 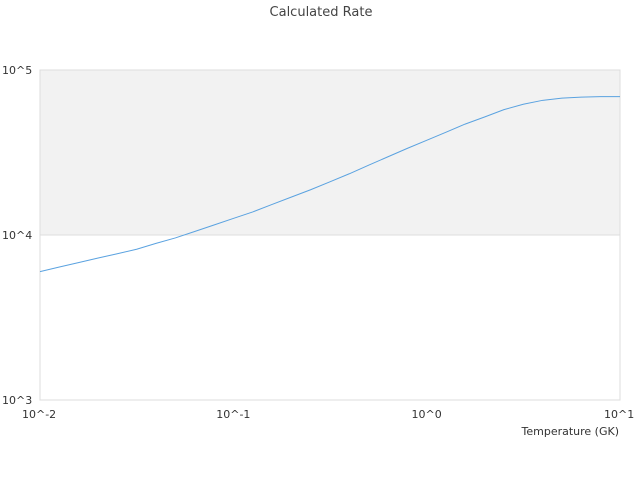 I want to click on x-tick-label: 10^-1, so click(x=233, y=414).